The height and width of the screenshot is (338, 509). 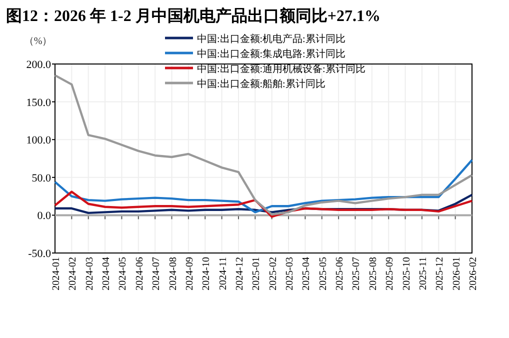 What do you see at coordinates (323, 273) in the screenshot?
I see `x-tick-label: 2025-05` at bounding box center [323, 273].